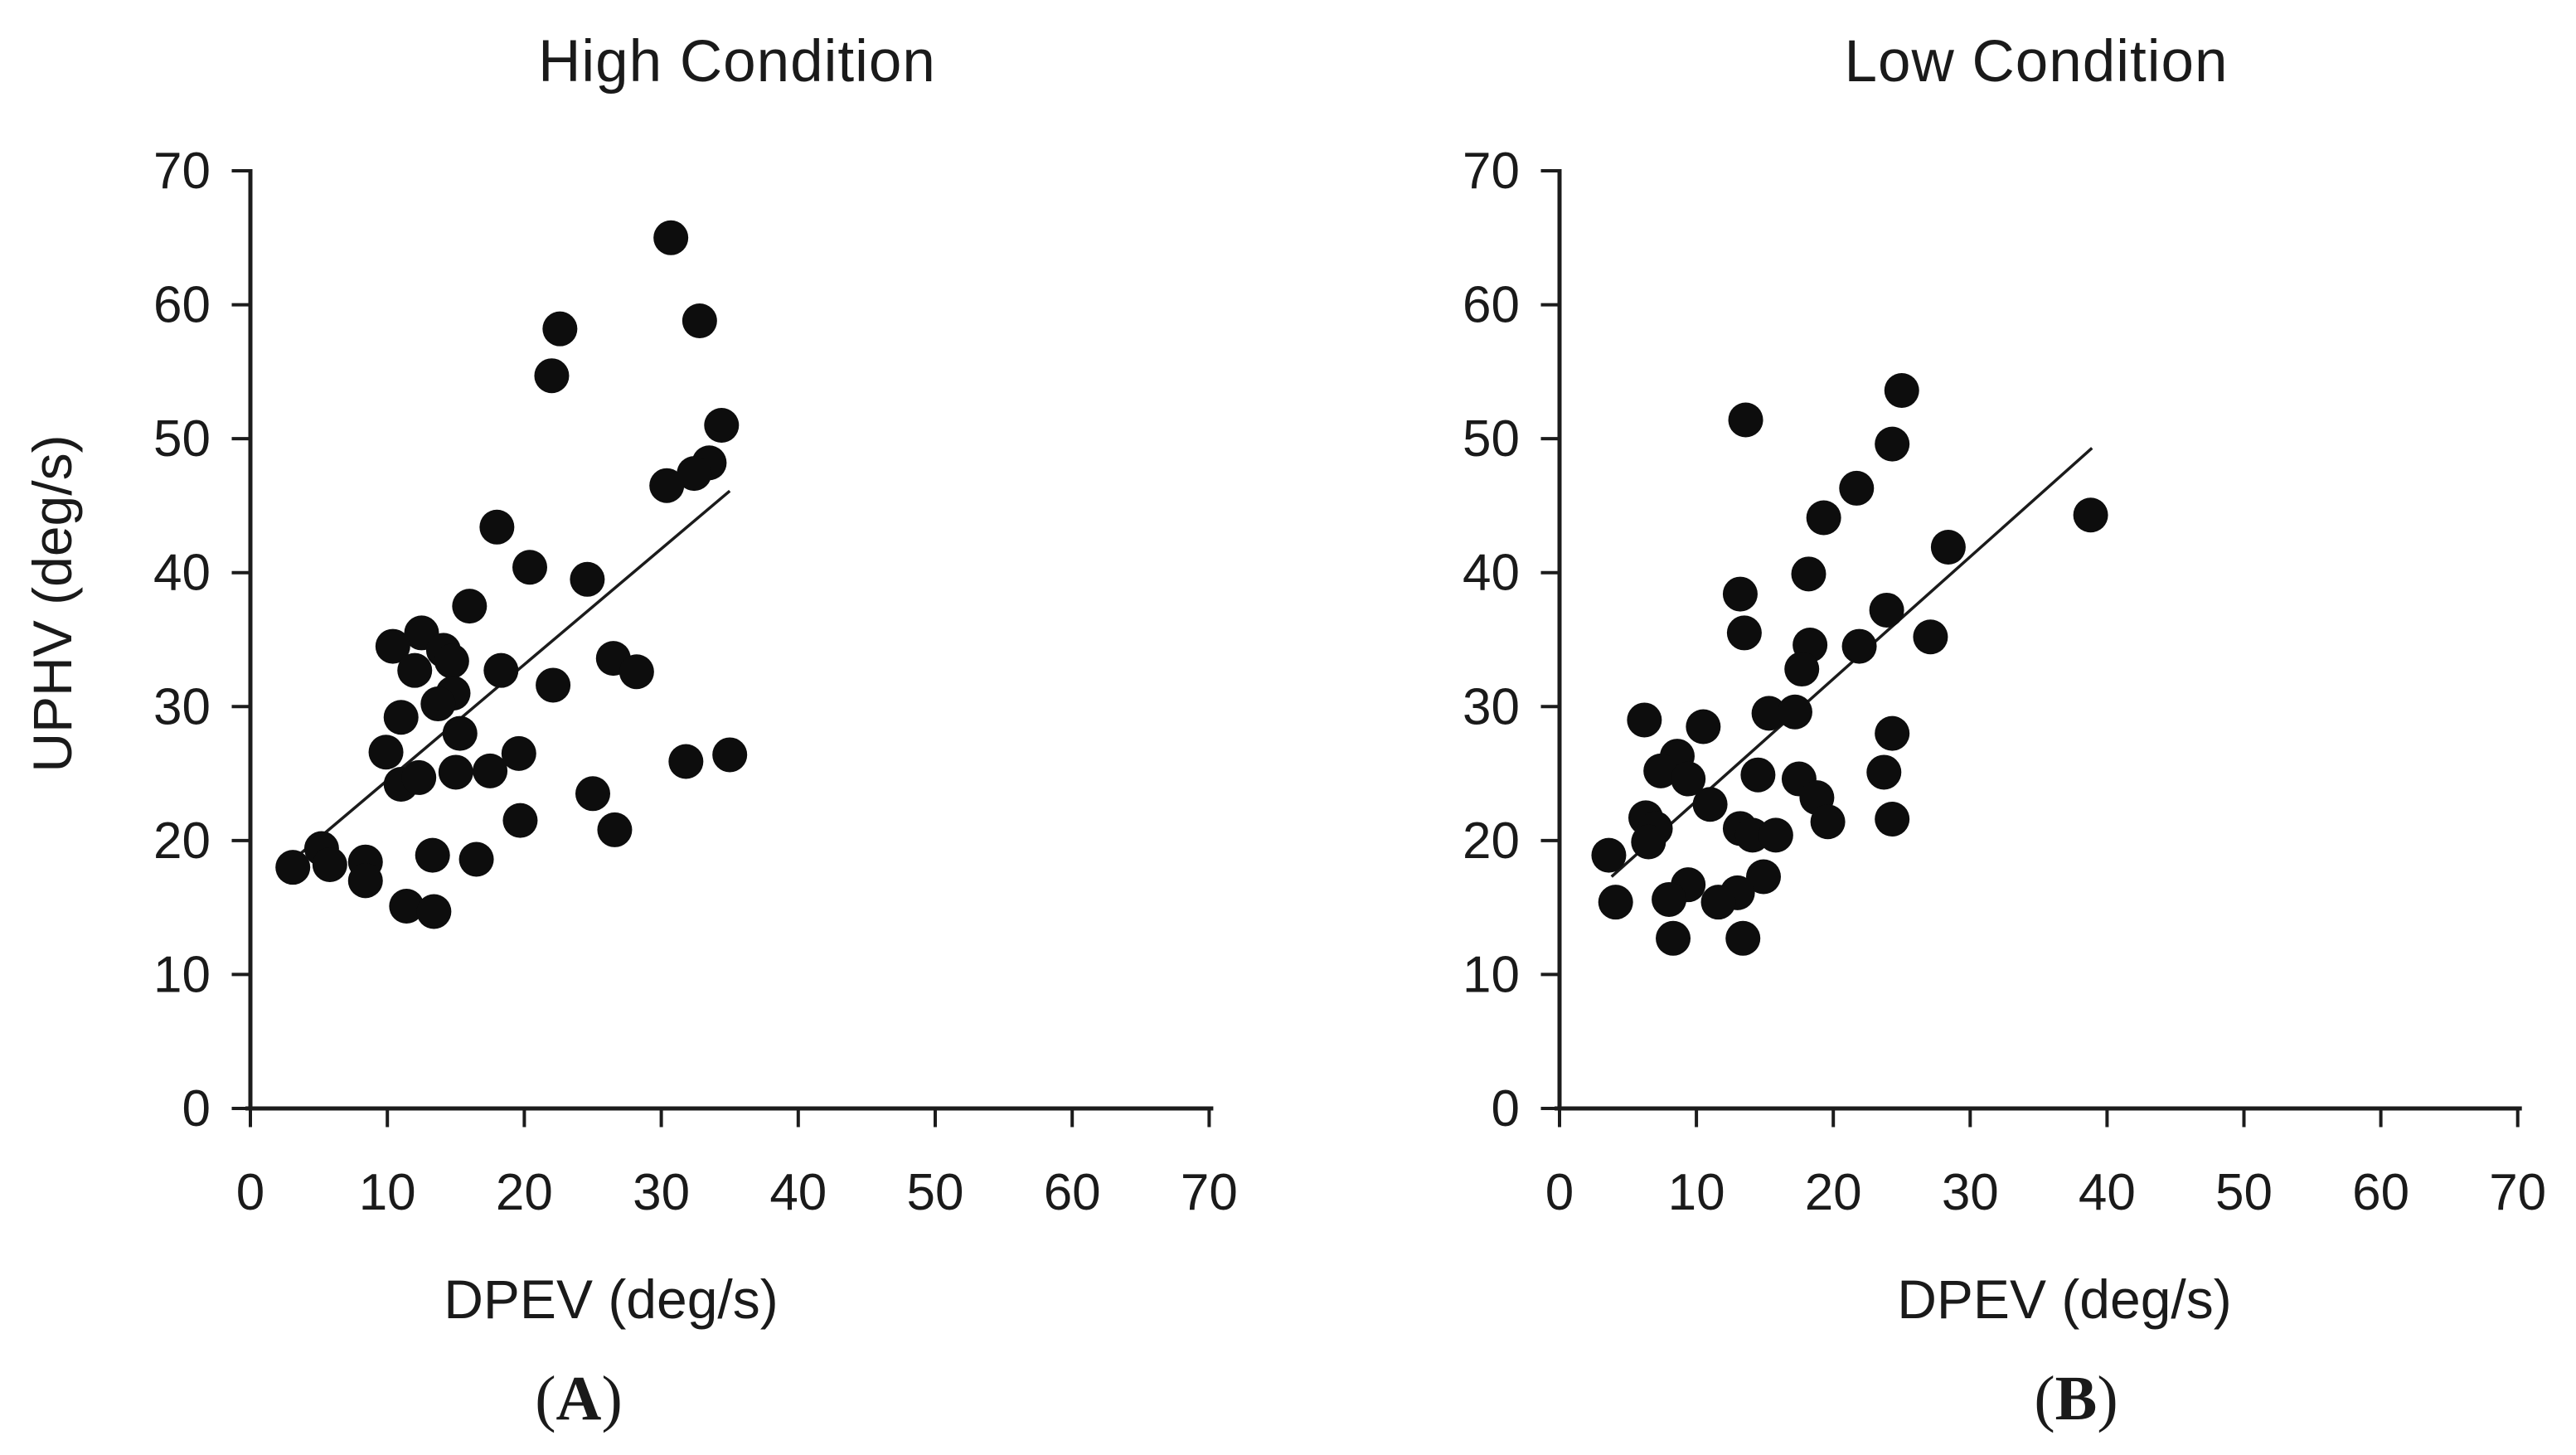  Describe the element at coordinates (2037, 62) in the screenshot. I see `panel-b-title: Low Condition` at that location.